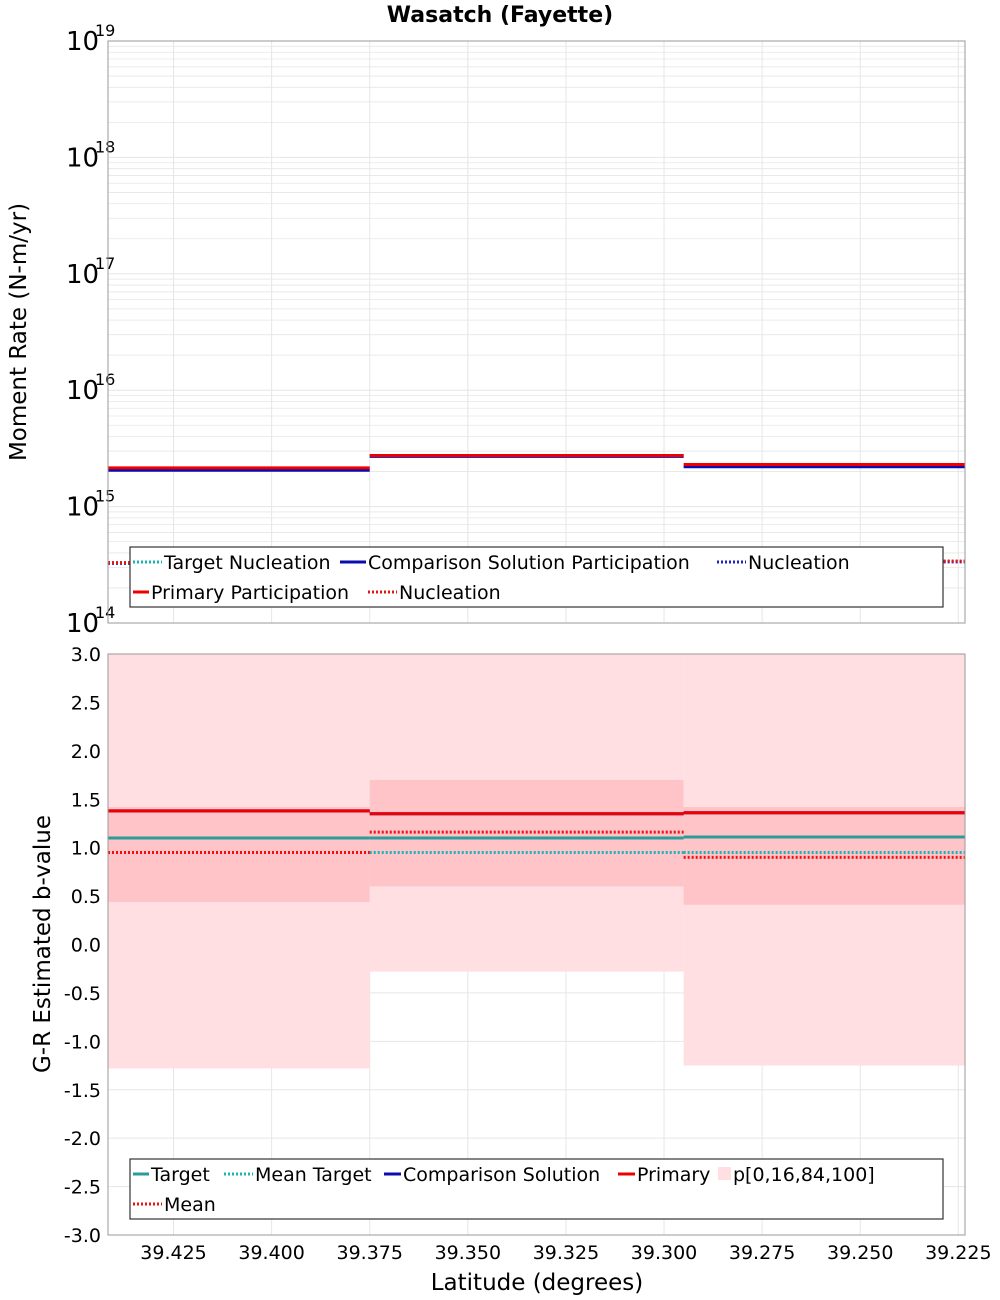 The width and height of the screenshot is (1000, 1300). I want to click on top-y-tick-exponent: 16, so click(105, 379).